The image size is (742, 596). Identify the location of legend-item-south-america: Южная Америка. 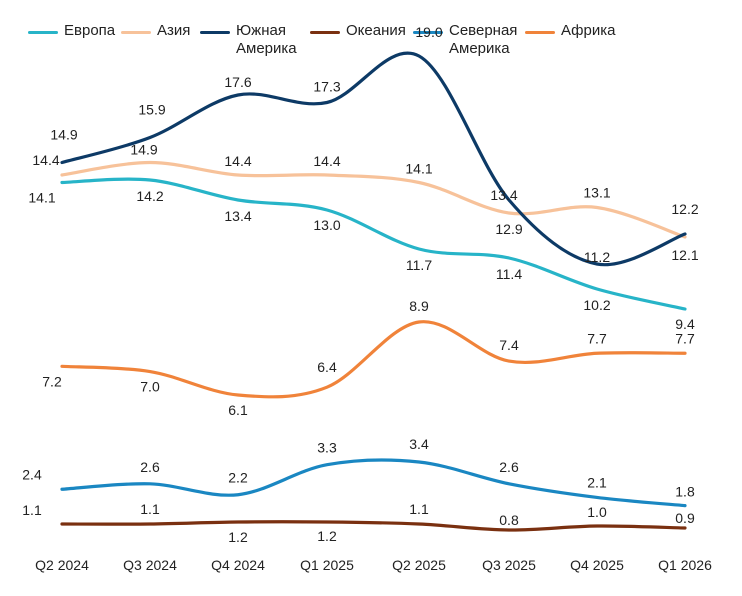
(248, 40).